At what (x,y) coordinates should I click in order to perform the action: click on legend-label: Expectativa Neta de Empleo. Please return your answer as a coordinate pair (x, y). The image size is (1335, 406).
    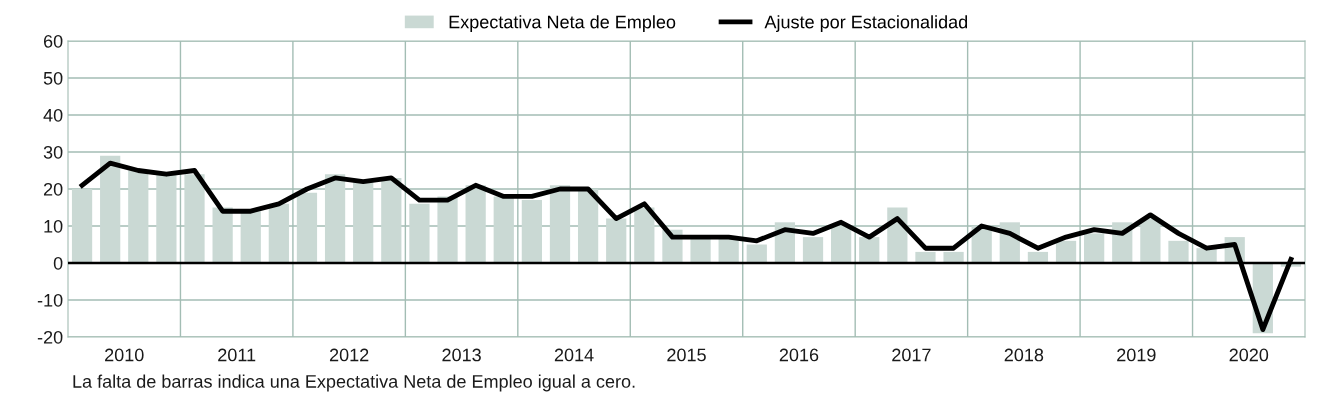
    Looking at the image, I should click on (562, 23).